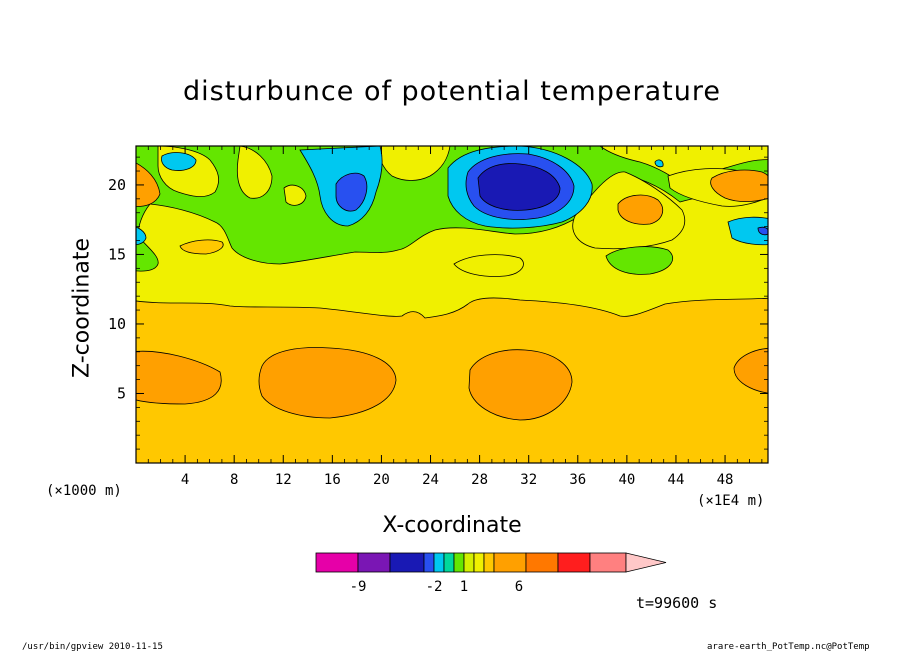  I want to click on yellow-orange-small, so click(201, 247).